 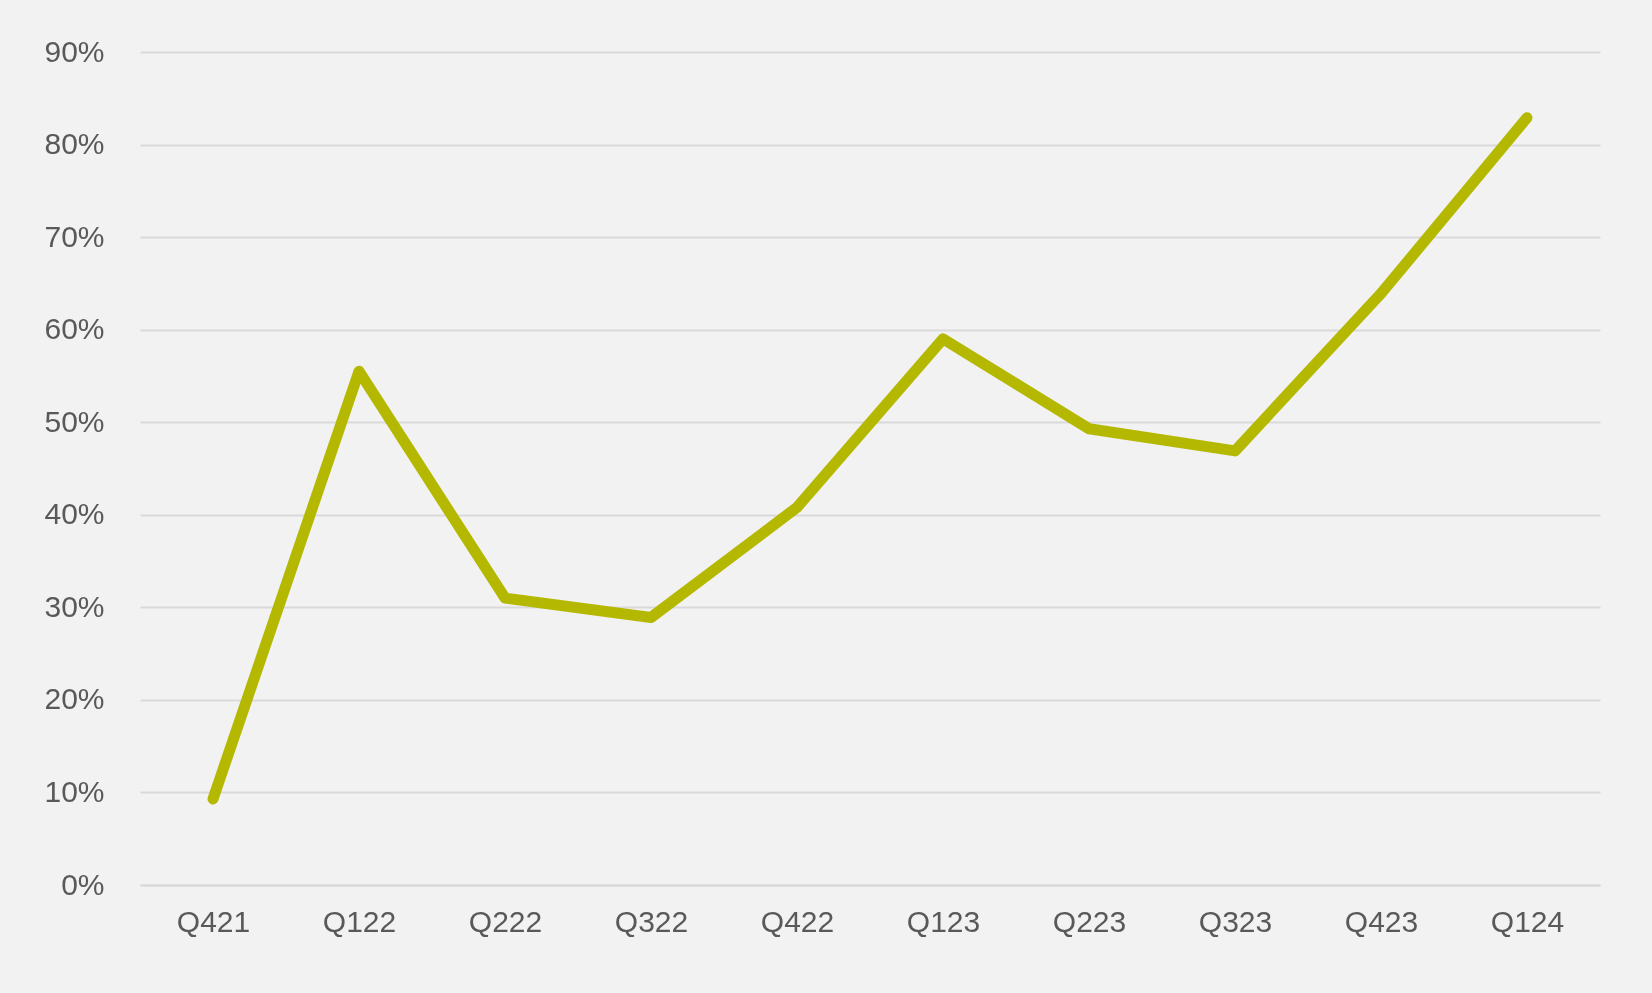 I want to click on y-tick-label: 20%, so click(x=74, y=699).